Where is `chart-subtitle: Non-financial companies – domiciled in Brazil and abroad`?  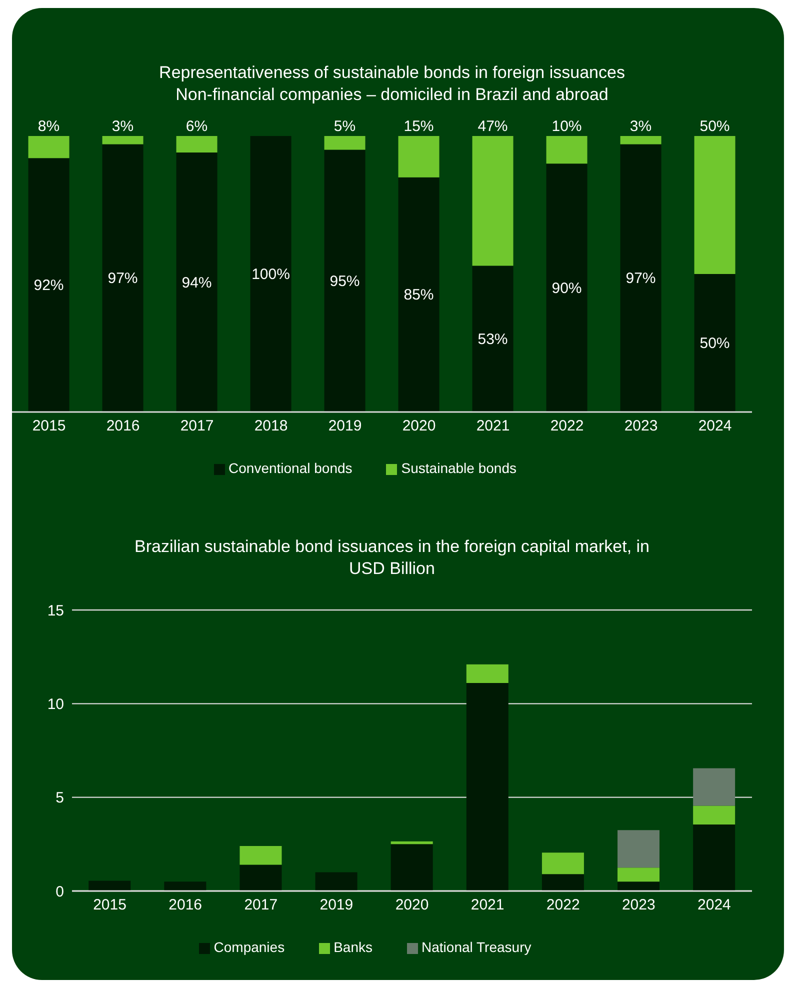 chart-subtitle: Non-financial companies – domiciled in Brazil and abroad is located at coordinates (392, 95).